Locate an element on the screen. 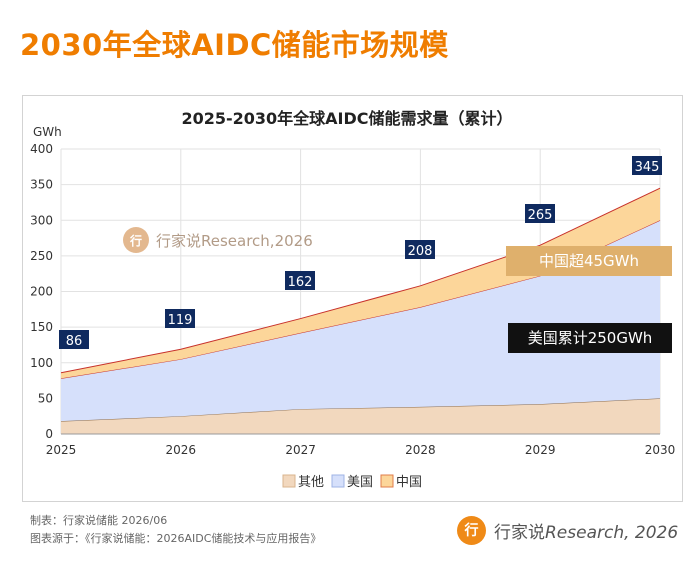 This screenshot has width=700, height=568. legend-label: 美国 is located at coordinates (360, 482).